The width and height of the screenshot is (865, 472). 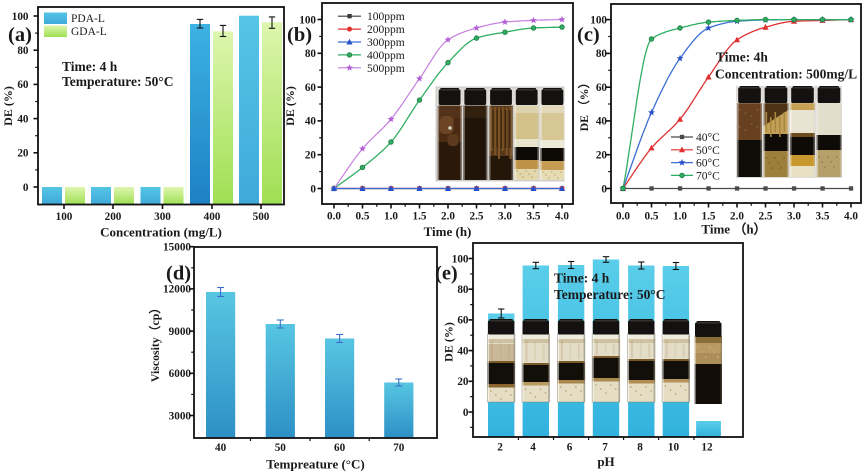 I want to click on svg-text: (b), so click(x=299, y=35).